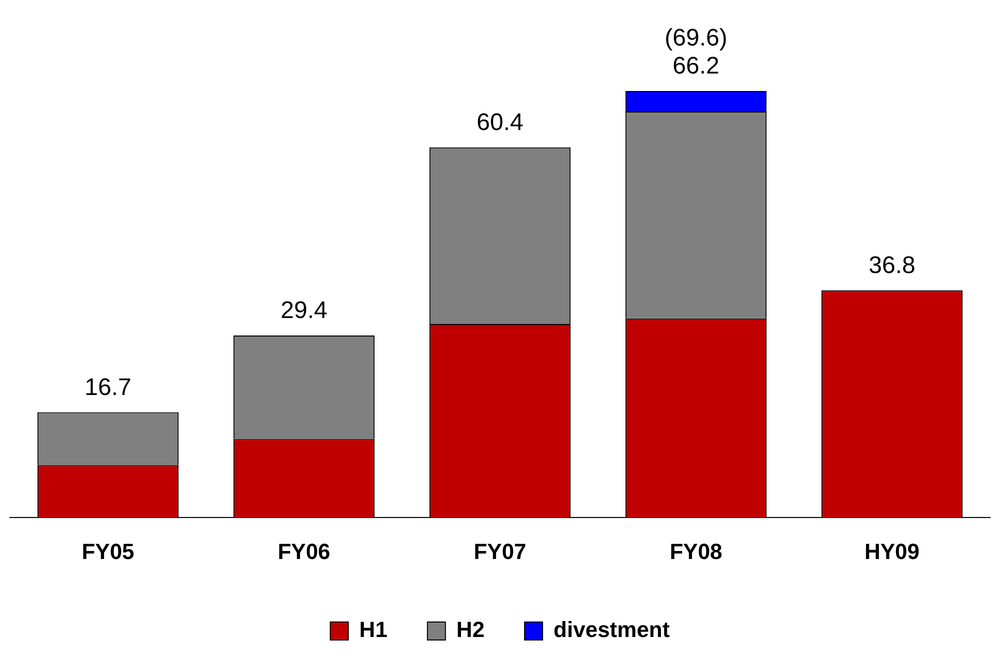 The width and height of the screenshot is (998, 662). What do you see at coordinates (108, 387) in the screenshot?
I see `annotation: 16.7` at bounding box center [108, 387].